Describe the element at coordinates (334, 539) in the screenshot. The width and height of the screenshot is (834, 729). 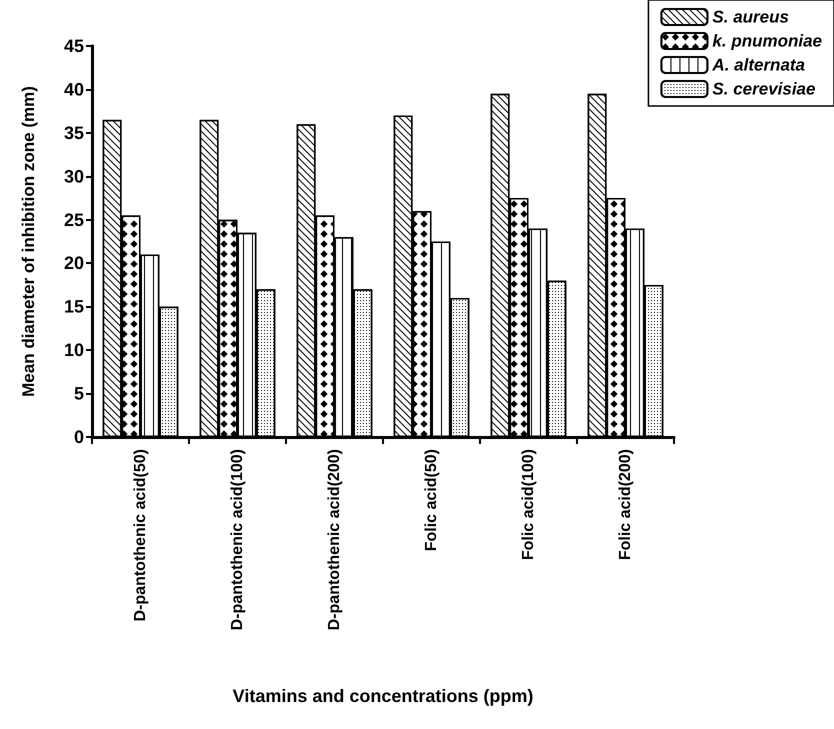
I see `x-tick-label: D-pantothenic acid(200)` at that location.